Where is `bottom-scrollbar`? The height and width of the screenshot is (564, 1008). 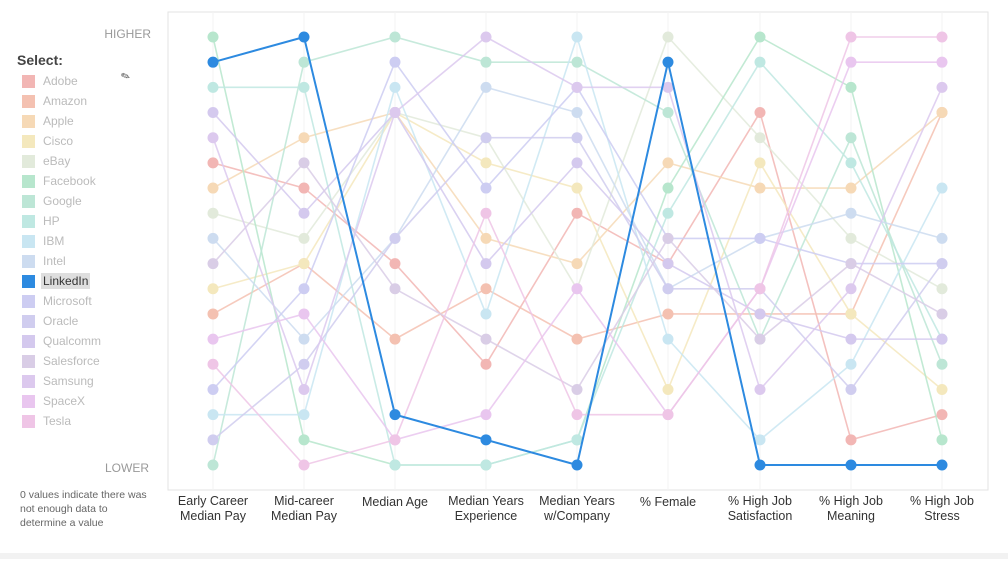
bottom-scrollbar is located at coordinates (504, 556).